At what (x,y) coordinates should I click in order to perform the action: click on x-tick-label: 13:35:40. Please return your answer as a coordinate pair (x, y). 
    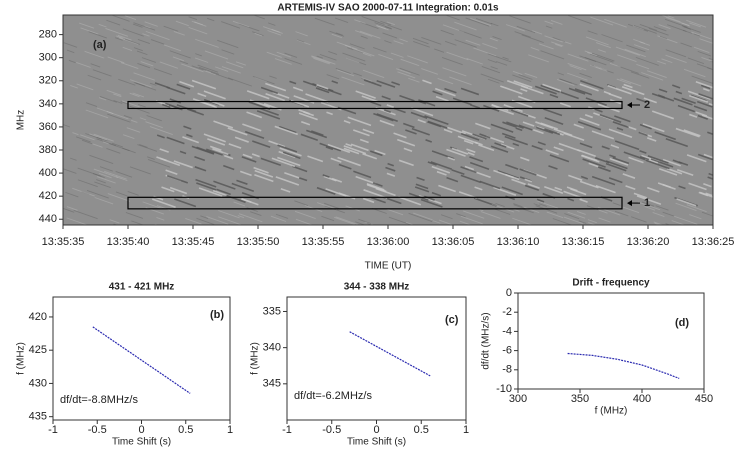
    Looking at the image, I should click on (128, 242).